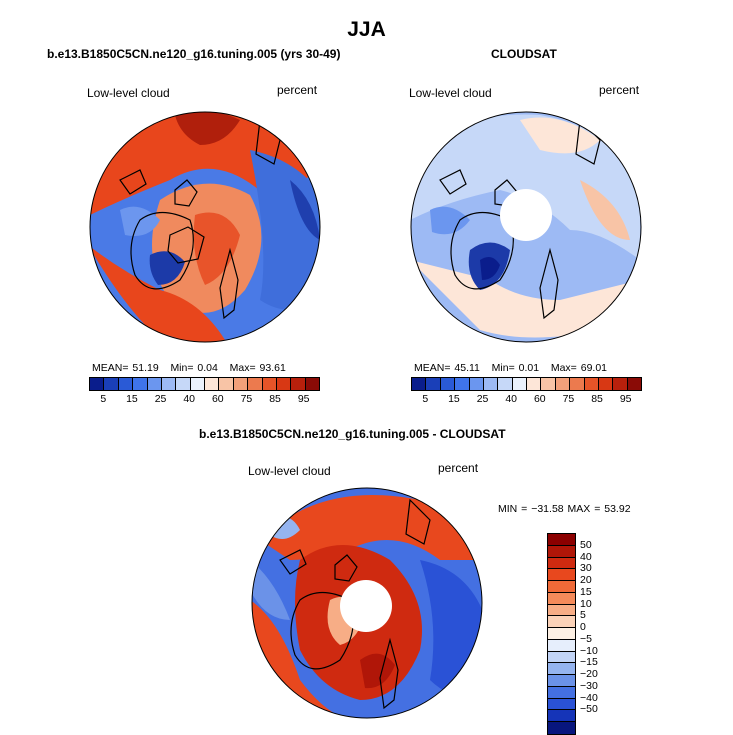  What do you see at coordinates (589, 662) in the screenshot?
I see `colorbar-tick-label: −15` at bounding box center [589, 662].